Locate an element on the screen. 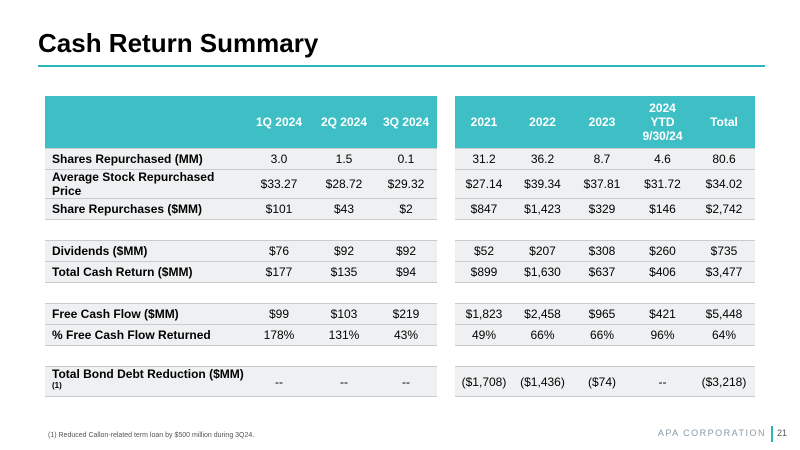  value-cell: ($3,218) is located at coordinates (724, 381).